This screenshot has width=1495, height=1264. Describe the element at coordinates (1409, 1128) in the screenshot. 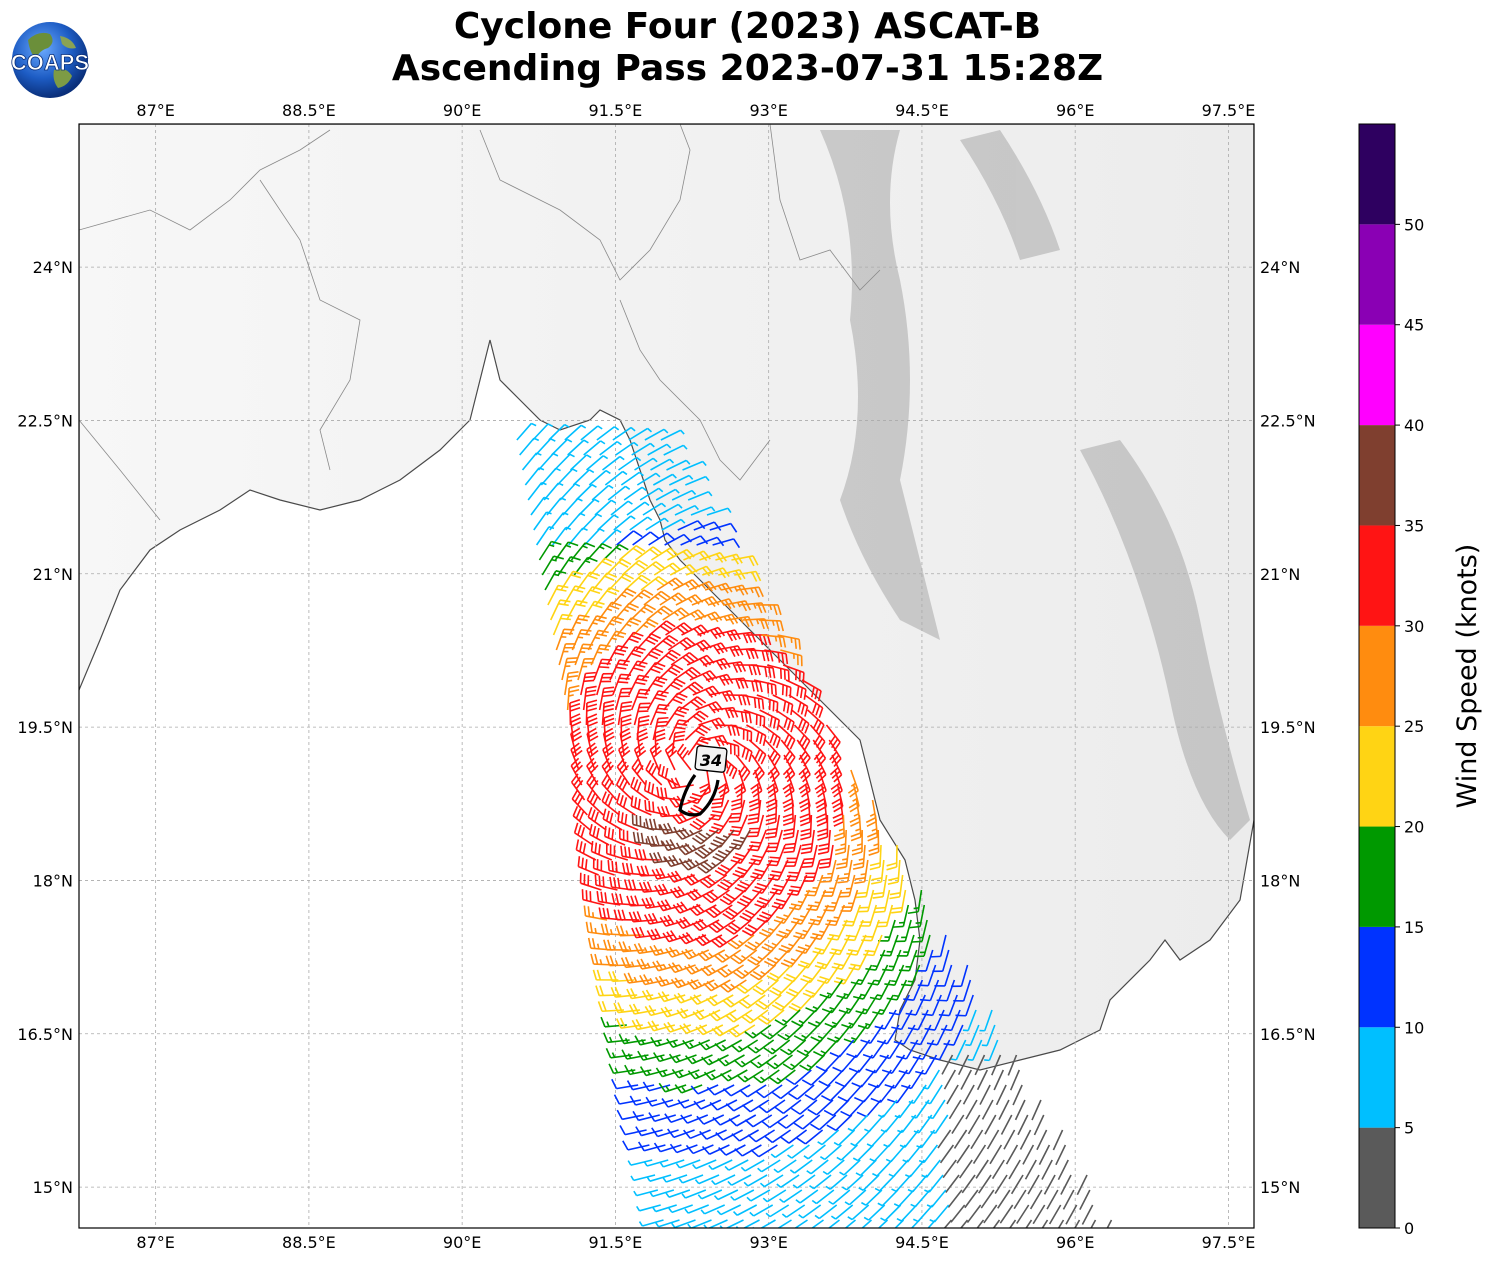

I see `colorbar-tick-label: 5` at that location.